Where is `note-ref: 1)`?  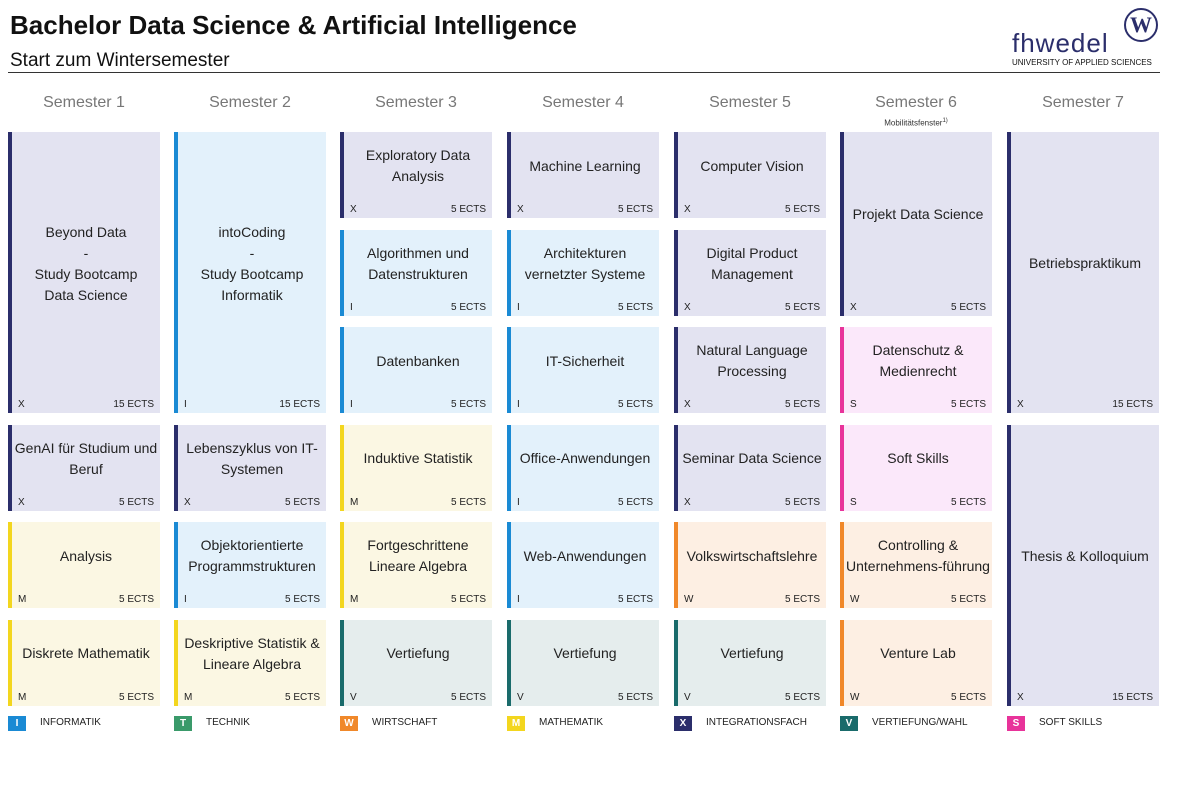
note-ref: 1) is located at coordinates (945, 121).